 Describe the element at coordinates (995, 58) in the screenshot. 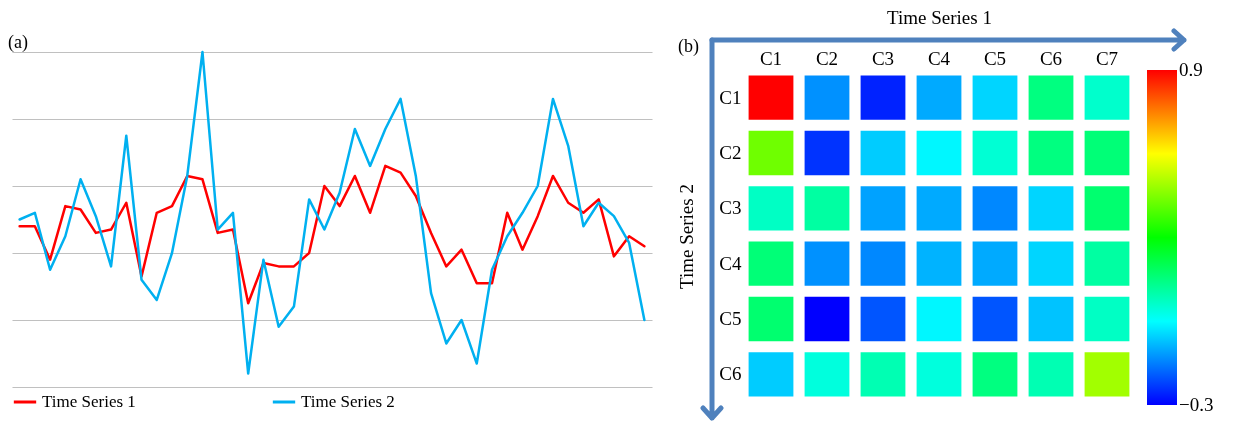

I see `x-tick-label: C5` at that location.